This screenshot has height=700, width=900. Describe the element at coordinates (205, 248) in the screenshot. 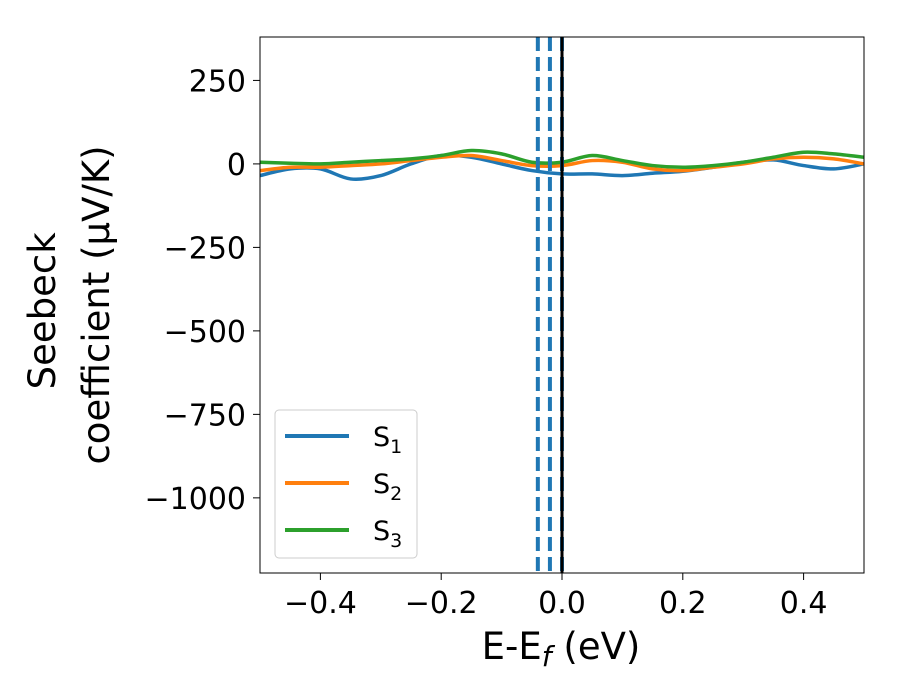

I see `y-tick-label: −250` at that location.